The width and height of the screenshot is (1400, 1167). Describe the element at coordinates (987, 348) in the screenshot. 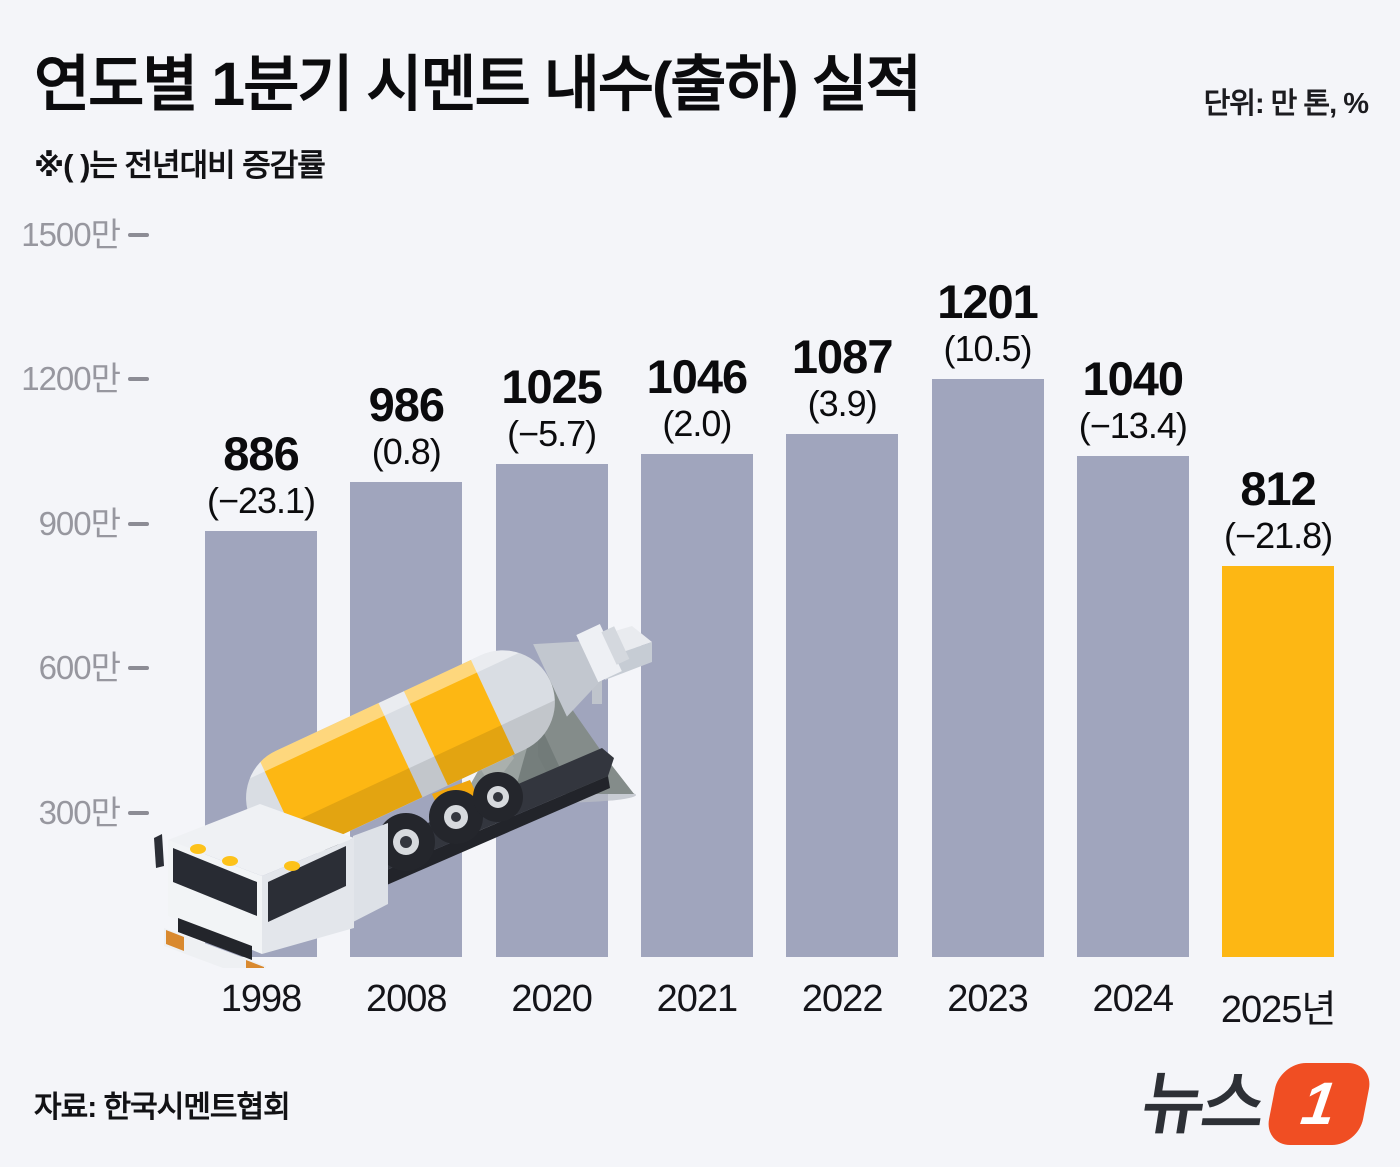

I see `bar-pct-label: (10.5)` at that location.